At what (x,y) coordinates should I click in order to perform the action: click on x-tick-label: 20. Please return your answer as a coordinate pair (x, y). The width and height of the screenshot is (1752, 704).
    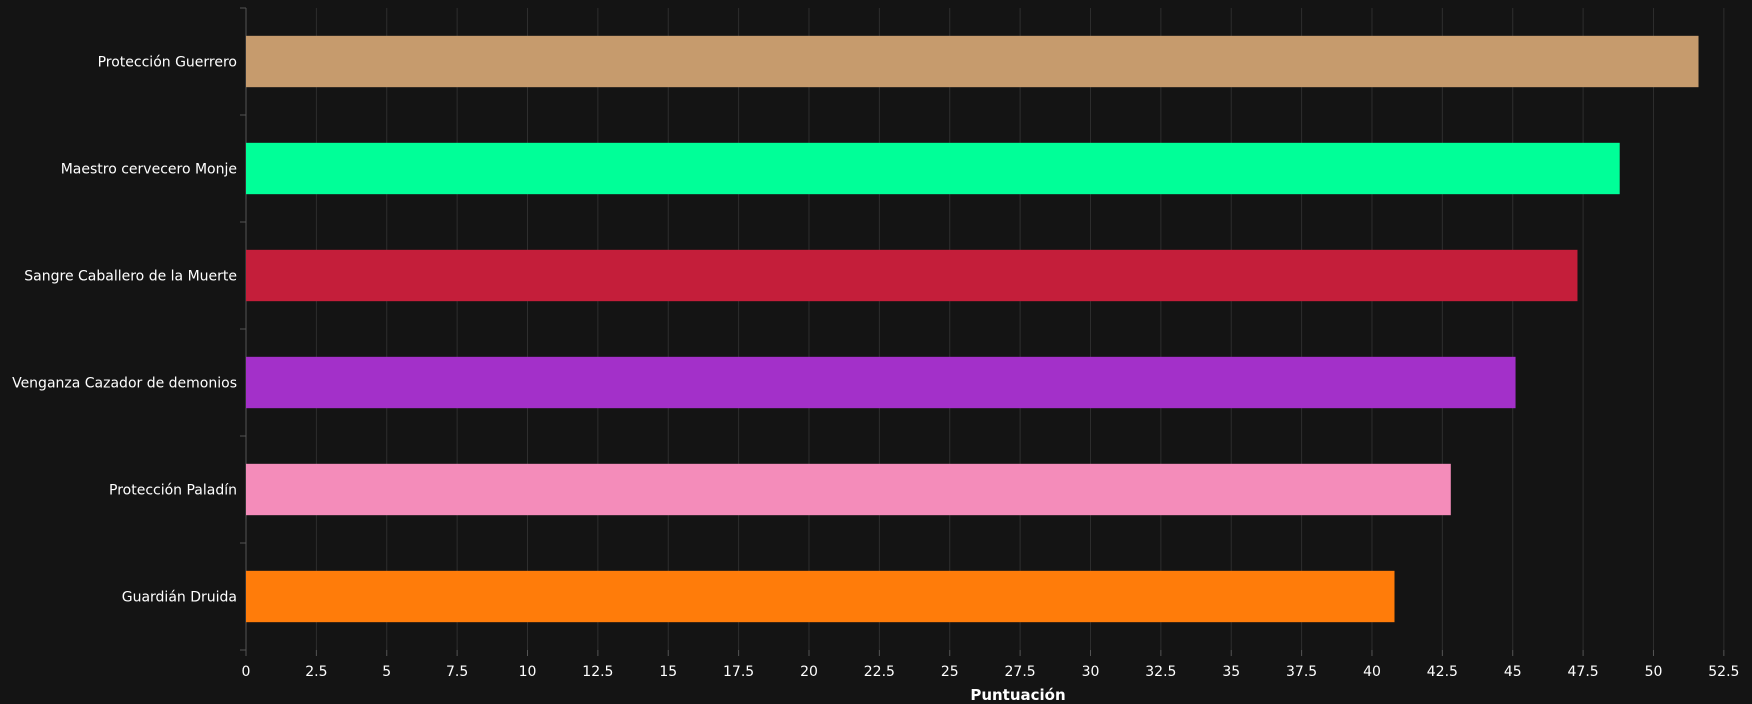
    Looking at the image, I should click on (809, 672).